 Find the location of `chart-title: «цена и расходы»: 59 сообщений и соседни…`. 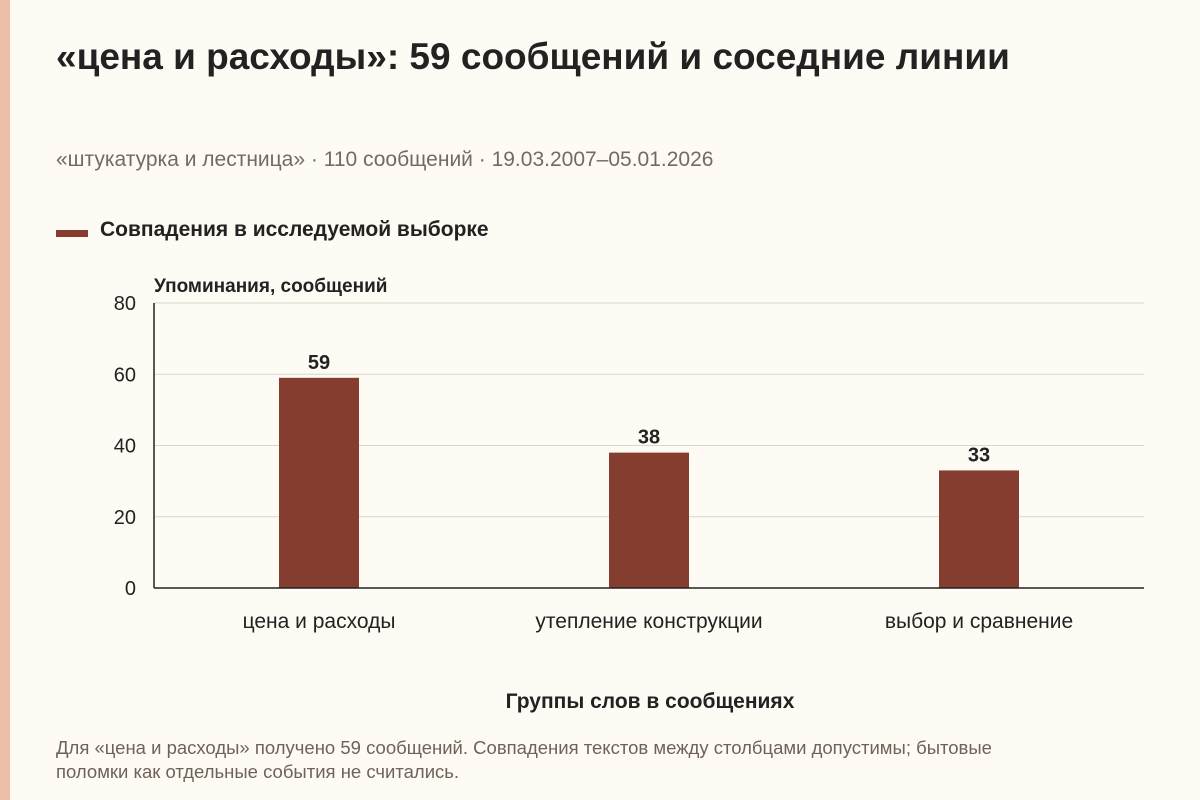

chart-title: «цена и расходы»: 59 сообщений и соседни… is located at coordinates (533, 56).